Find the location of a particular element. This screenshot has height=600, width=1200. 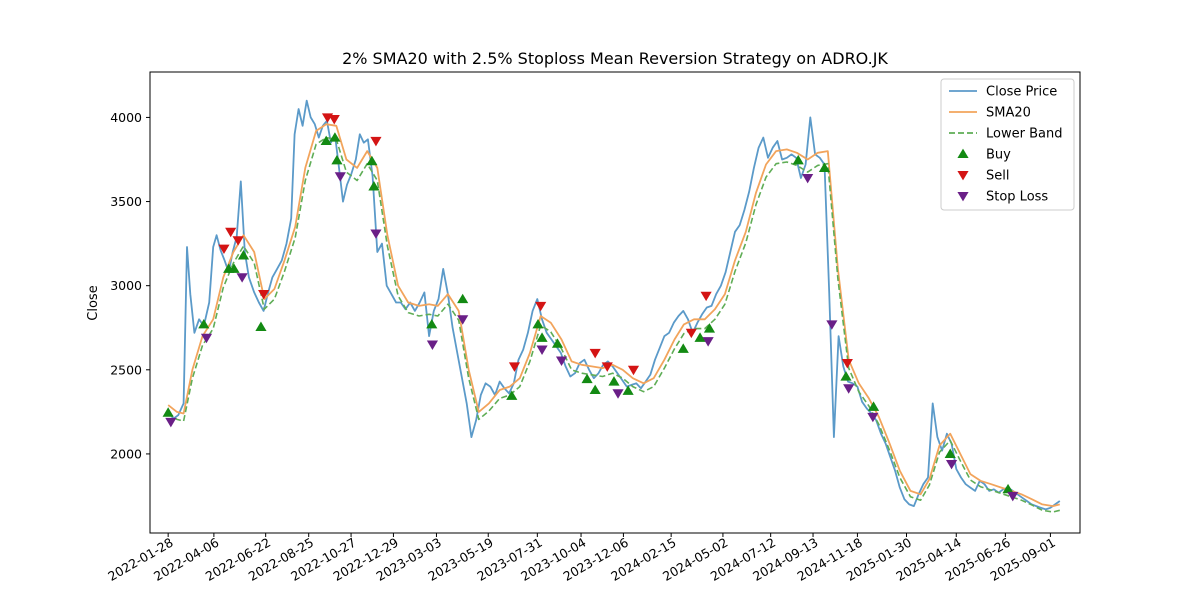

legend-label-3: Buy is located at coordinates (998, 155).